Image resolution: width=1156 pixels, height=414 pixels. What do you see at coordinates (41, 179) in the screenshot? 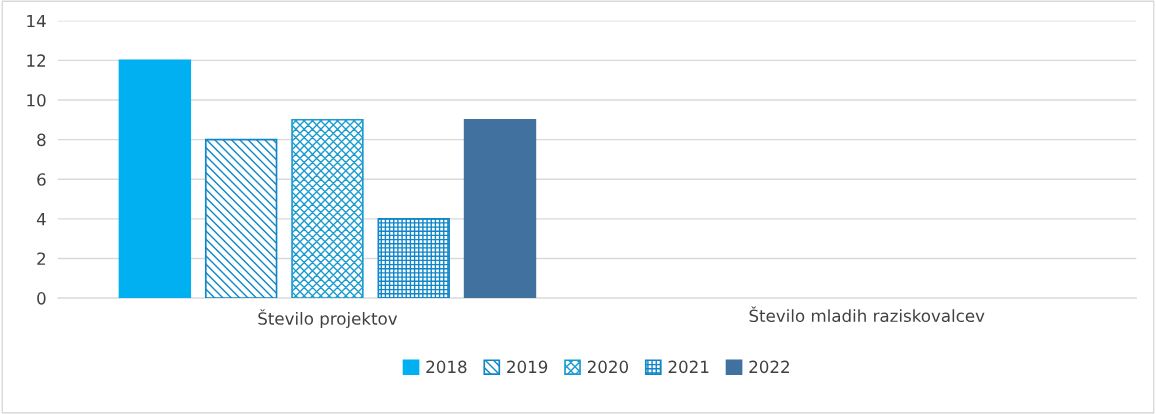
I see `y-tick-label: 6` at bounding box center [41, 179].